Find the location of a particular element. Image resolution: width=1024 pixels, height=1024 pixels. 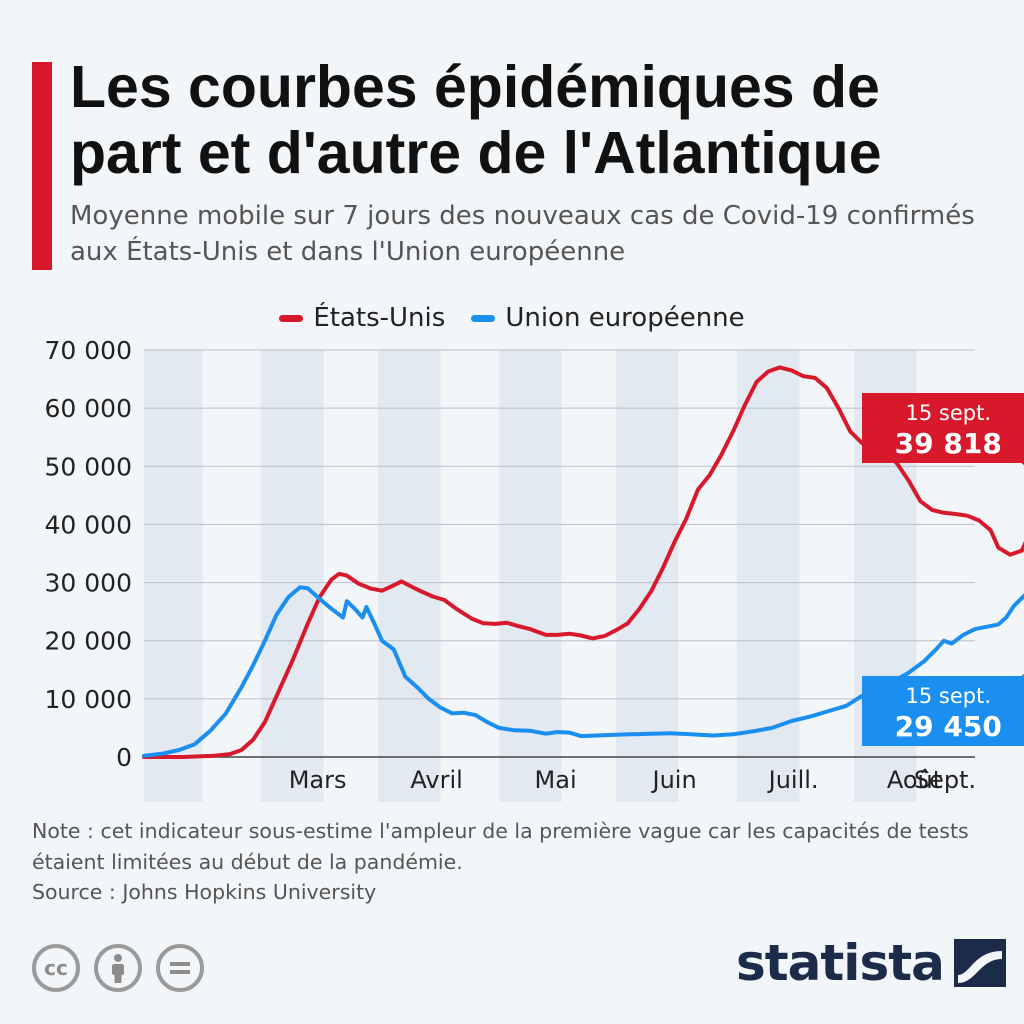

y-tick-label: 20 000 is located at coordinates (88, 641).